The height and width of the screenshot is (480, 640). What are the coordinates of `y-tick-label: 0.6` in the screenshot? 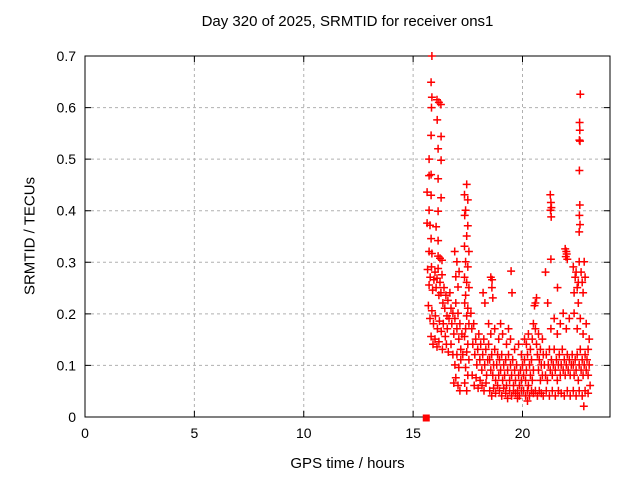 It's located at (67, 108).